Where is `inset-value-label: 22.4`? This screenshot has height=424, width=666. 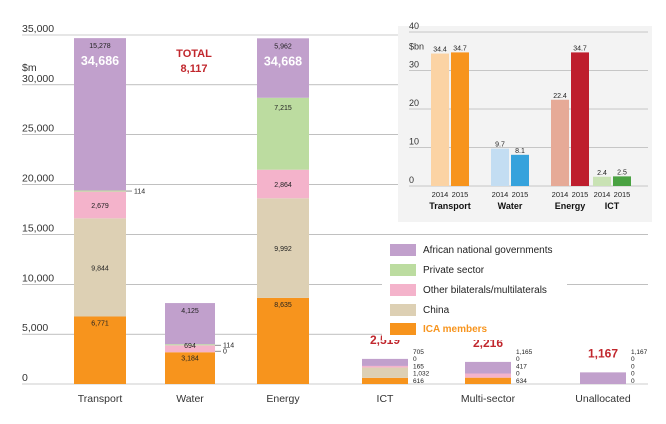 inset-value-label: 22.4 is located at coordinates (560, 96).